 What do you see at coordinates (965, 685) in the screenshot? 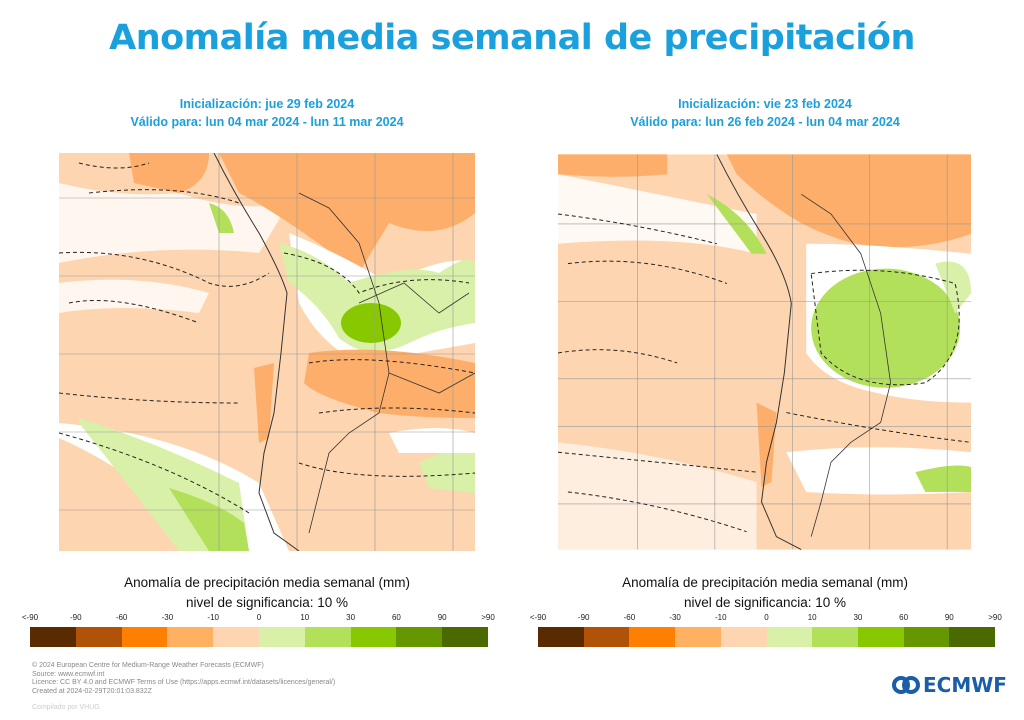
I see `ecmwf-logo-text: ECMWF` at bounding box center [965, 685].